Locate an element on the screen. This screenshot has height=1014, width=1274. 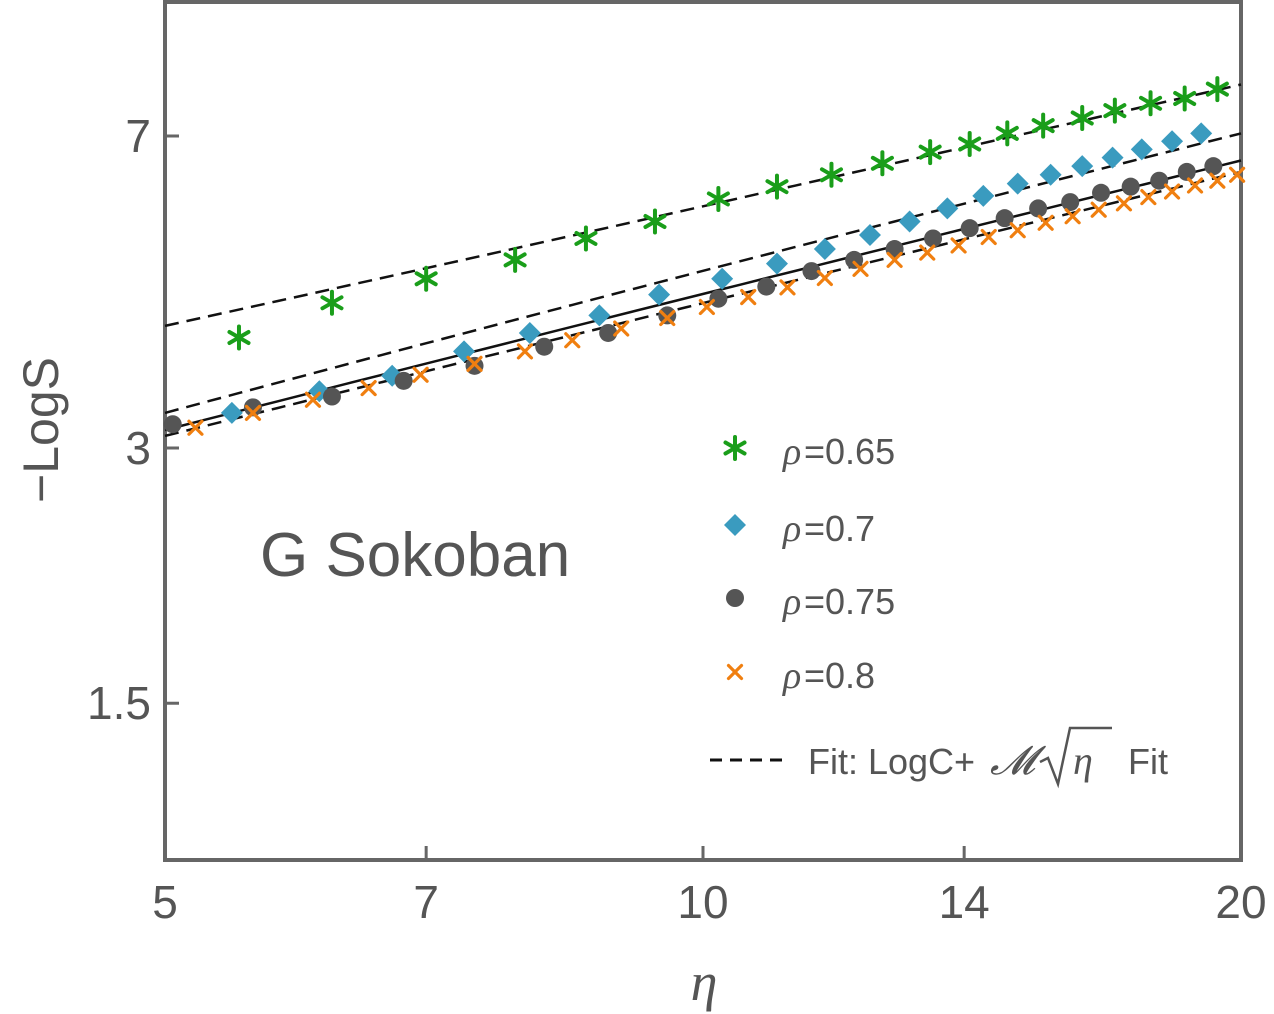
plot-annotation: G Sokoban is located at coordinates (415, 555).